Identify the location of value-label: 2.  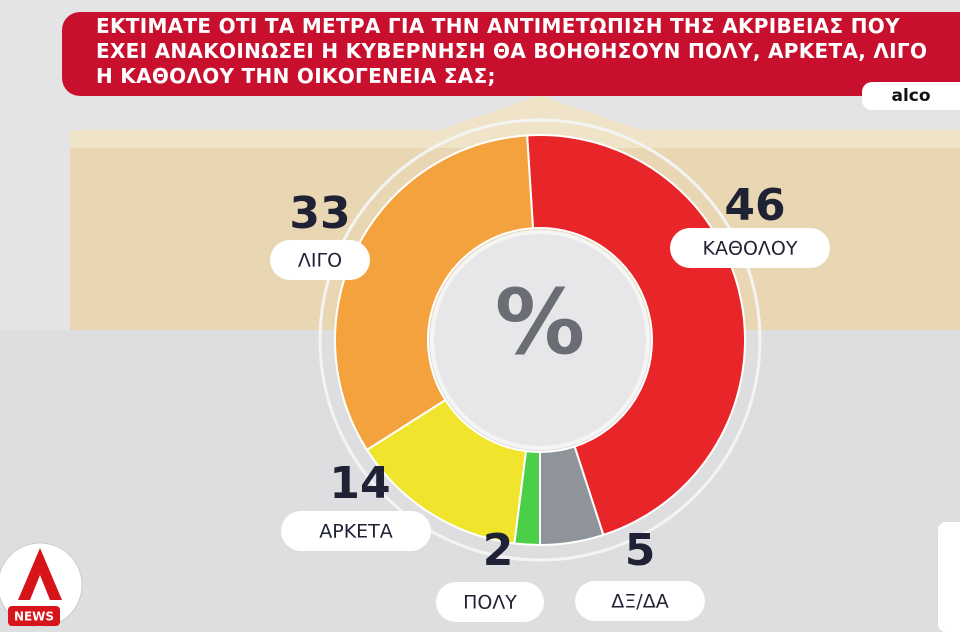
(498, 550).